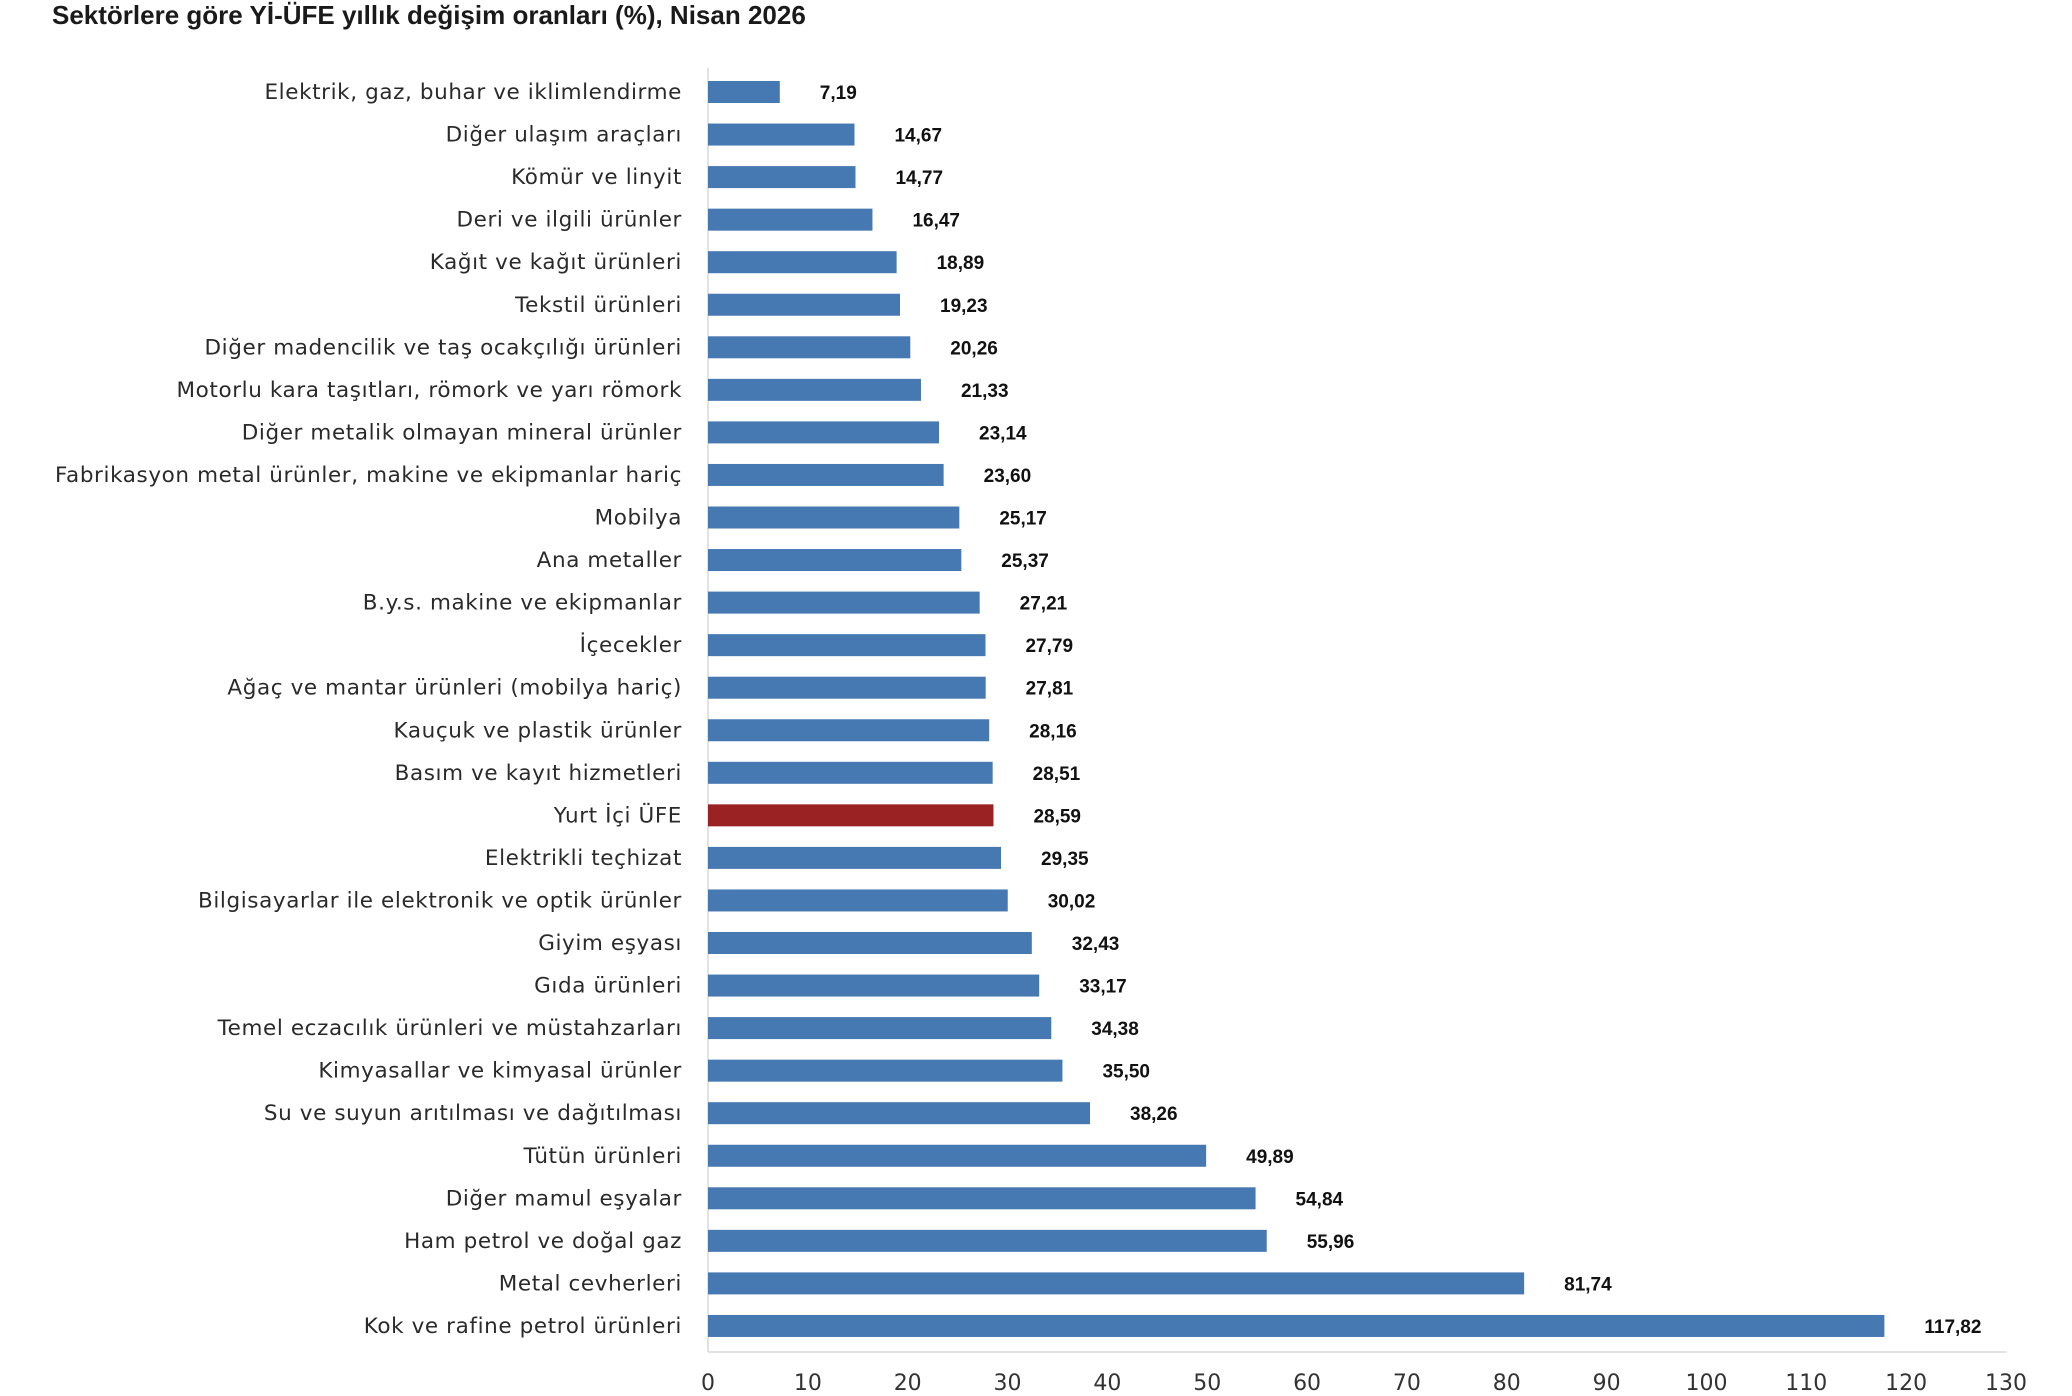  I want to click on value-label: 34,38, so click(1115, 1029).